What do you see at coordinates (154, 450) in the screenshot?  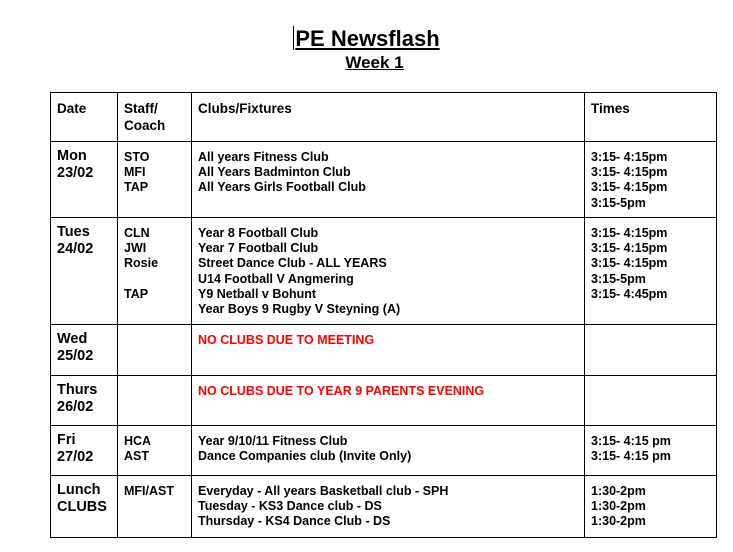 I see `staff-cell: HCA AST` at bounding box center [154, 450].